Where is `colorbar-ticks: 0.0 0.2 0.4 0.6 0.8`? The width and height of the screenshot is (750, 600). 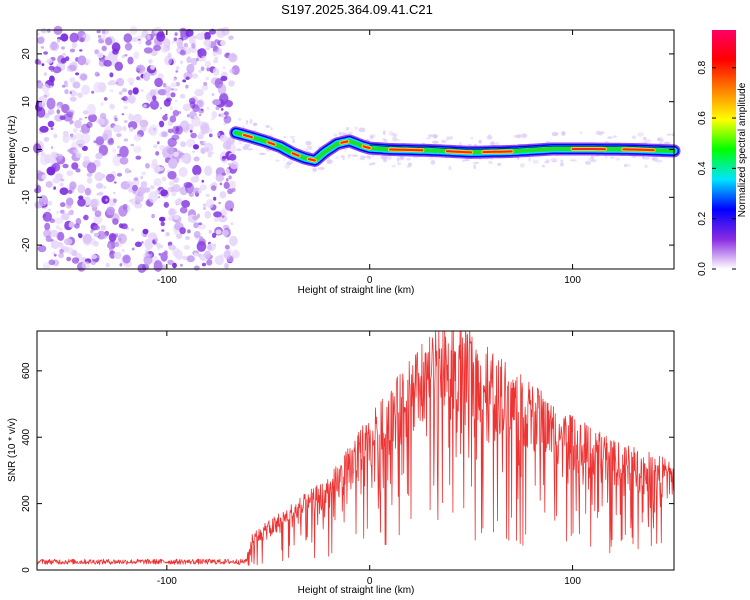 colorbar-ticks: 0.0 0.2 0.4 0.6 0.8 is located at coordinates (716, 168).